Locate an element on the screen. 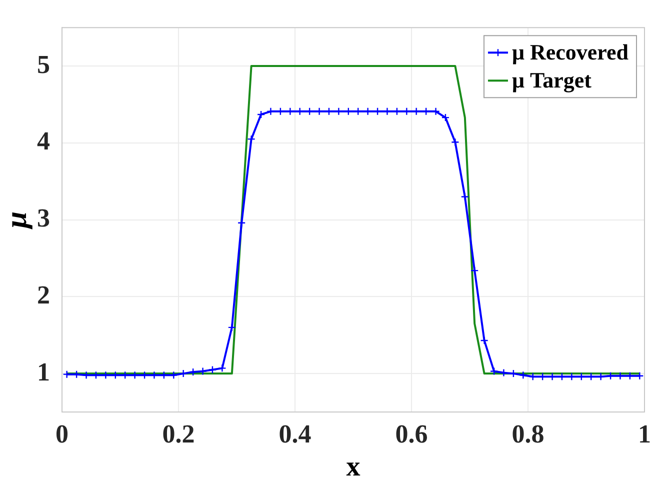  x-tick-label: 0.4 is located at coordinates (295, 433).